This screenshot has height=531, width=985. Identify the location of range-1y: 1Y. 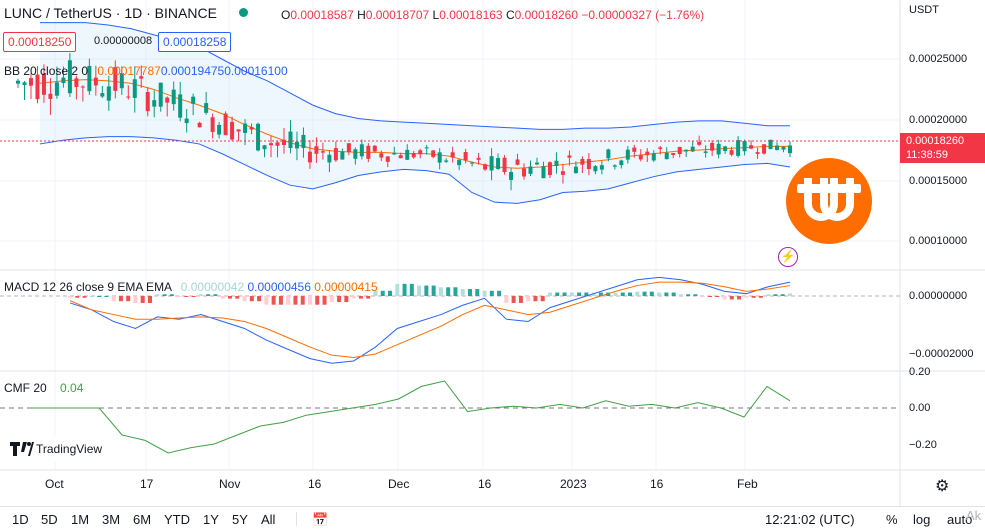
(211, 519).